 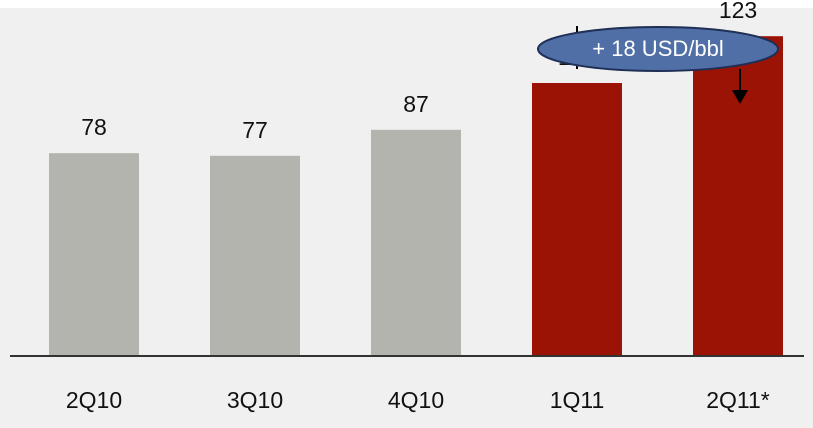 I want to click on value-label: 77, so click(x=255, y=130).